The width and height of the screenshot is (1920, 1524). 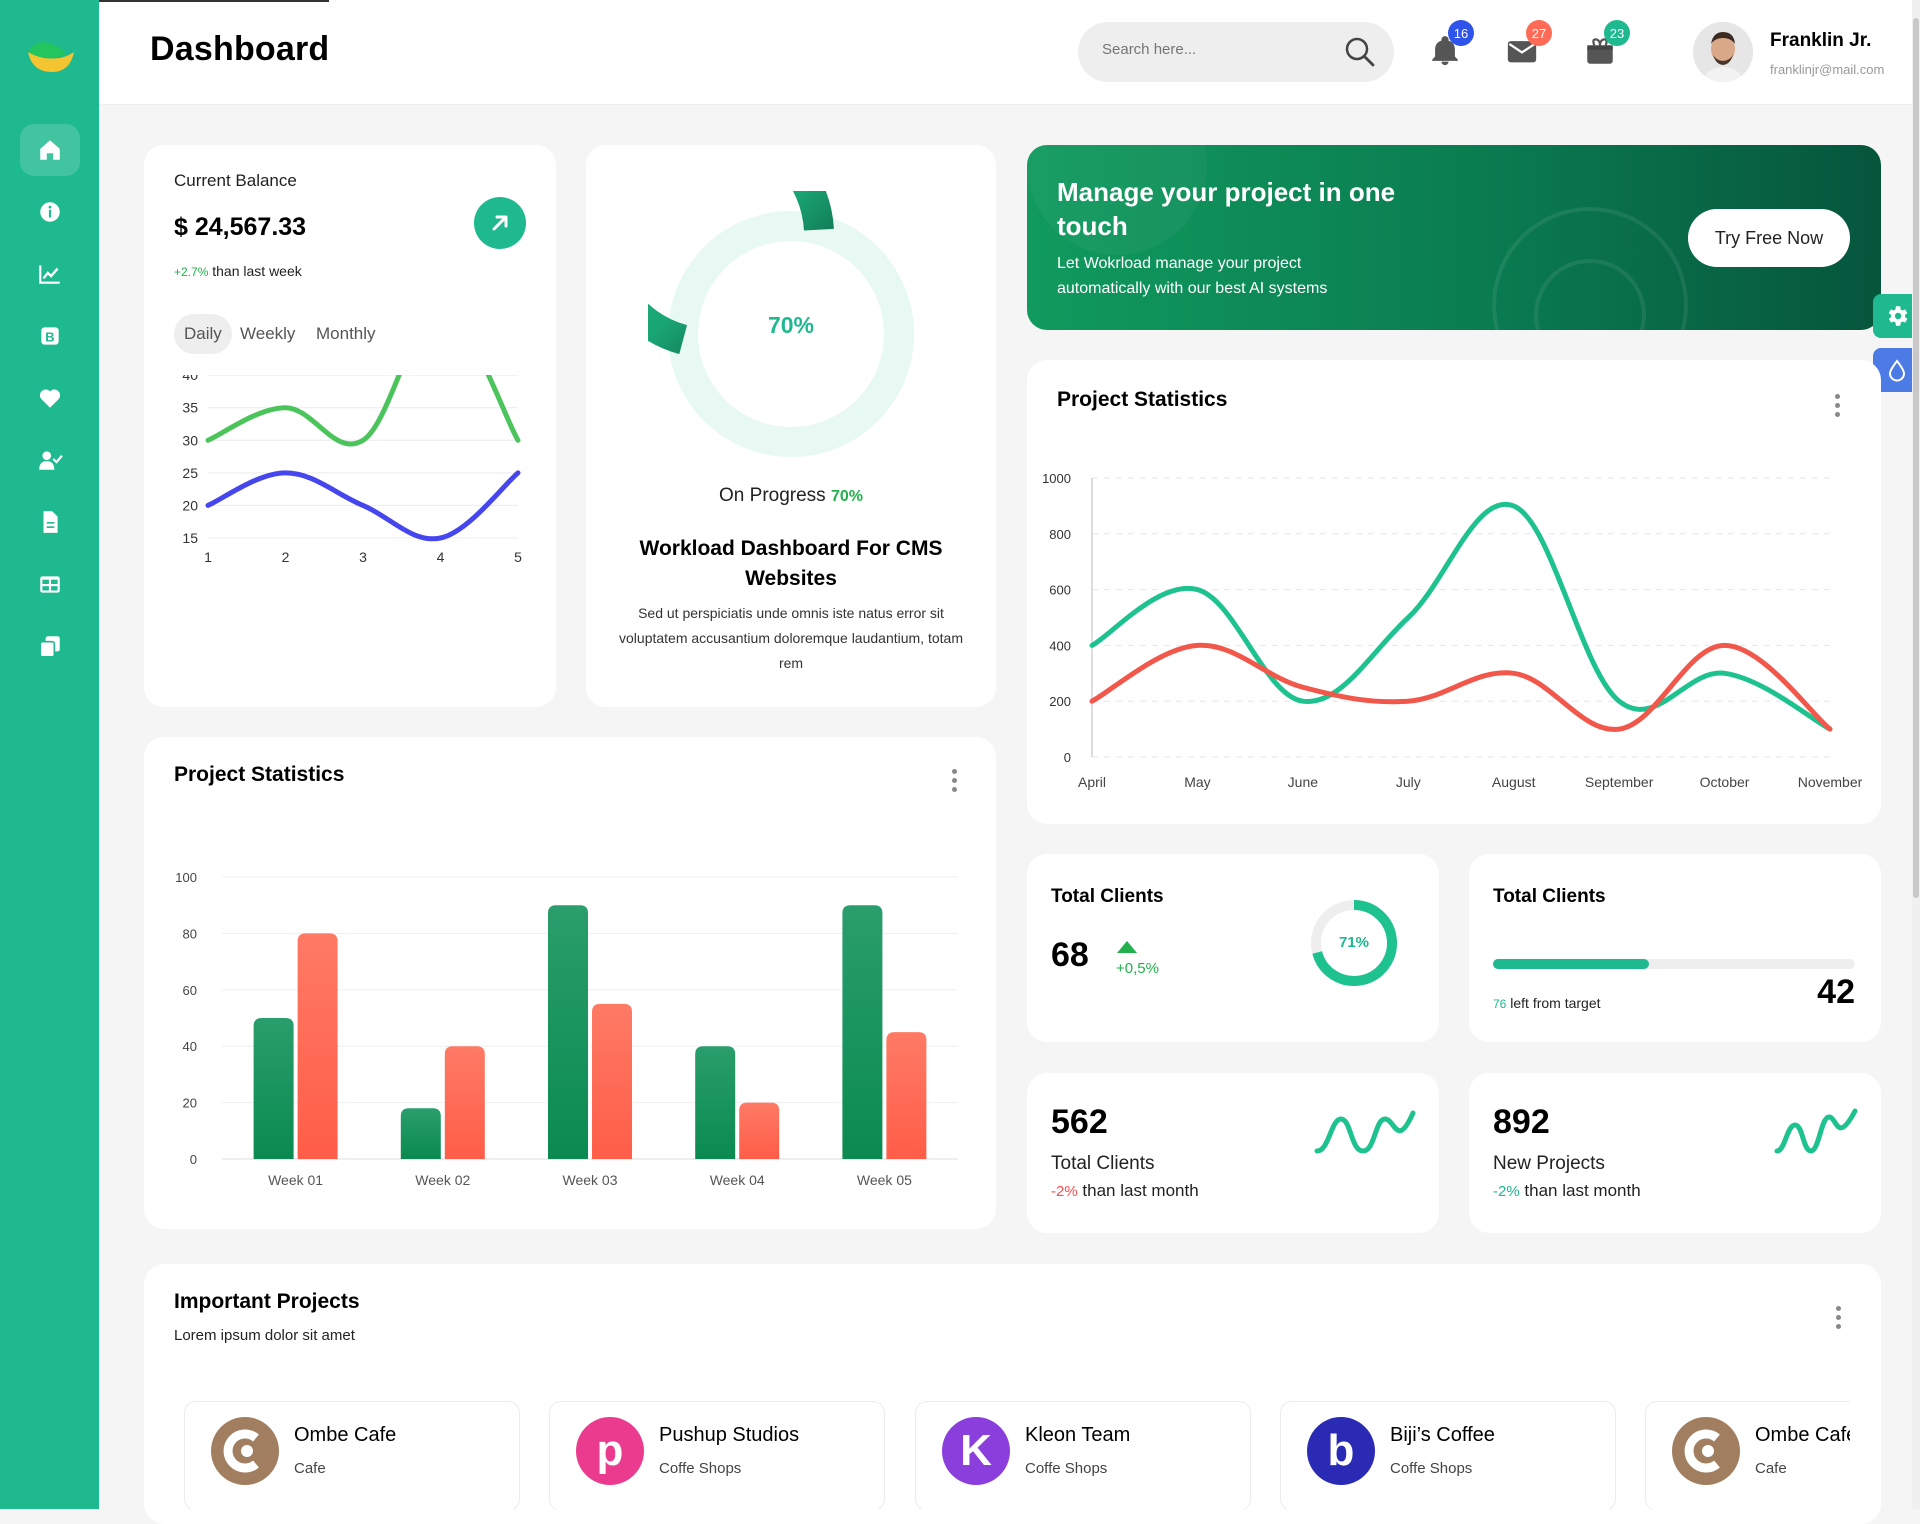 What do you see at coordinates (772, 495) in the screenshot?
I see `progress-status-label: On Progress` at bounding box center [772, 495].